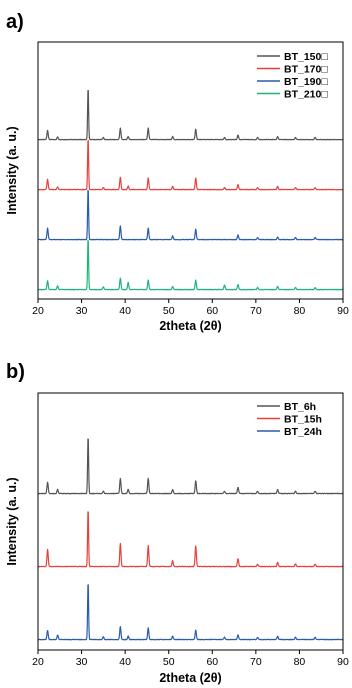 The image size is (352, 688). I want to click on legend-entry: BT_24h, so click(303, 432).